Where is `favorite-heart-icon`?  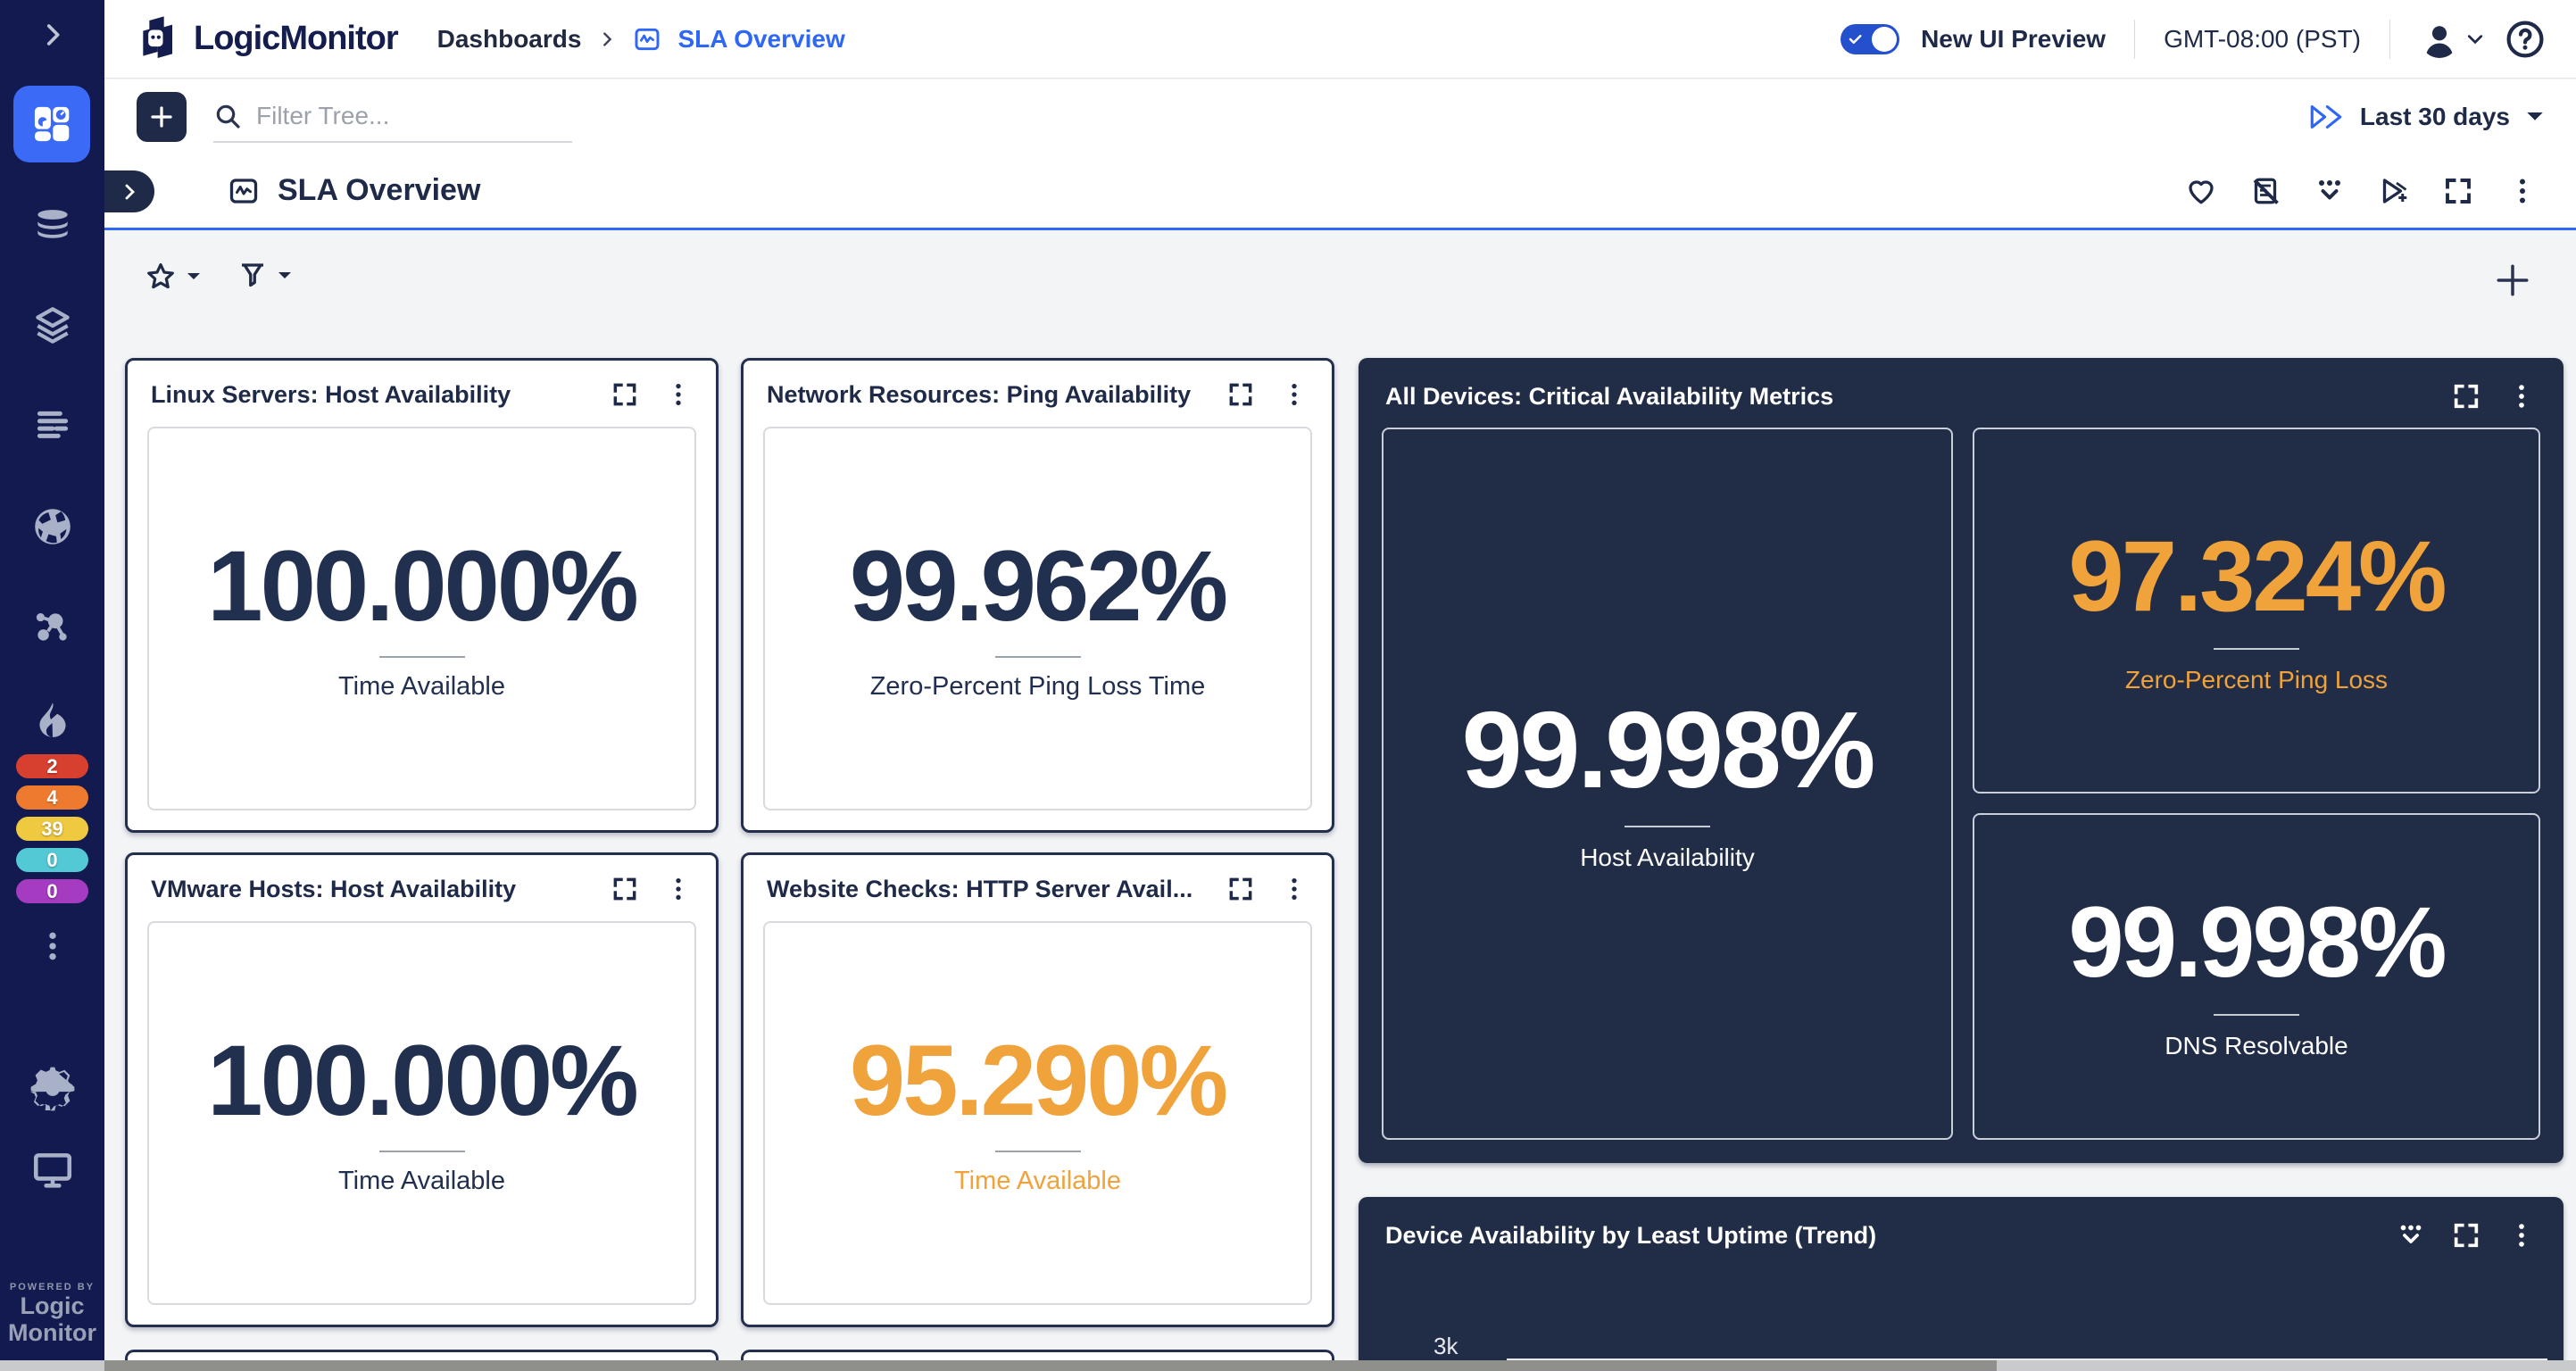 favorite-heart-icon is located at coordinates (2201, 191).